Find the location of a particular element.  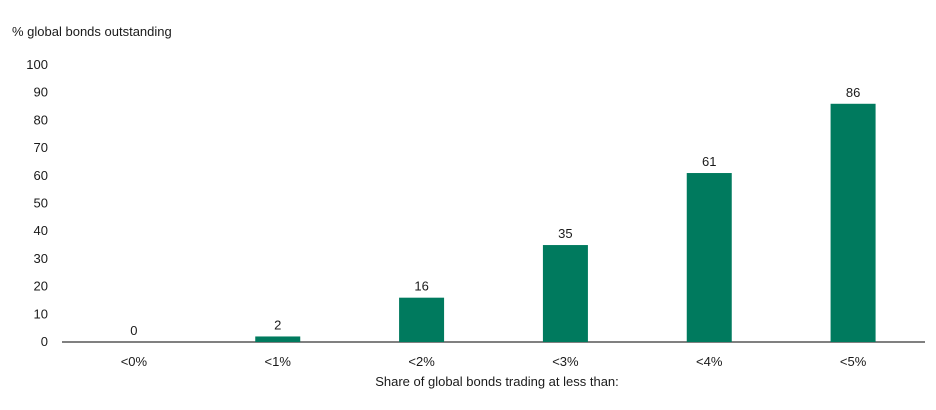

x-tick-label: <4% is located at coordinates (709, 361).